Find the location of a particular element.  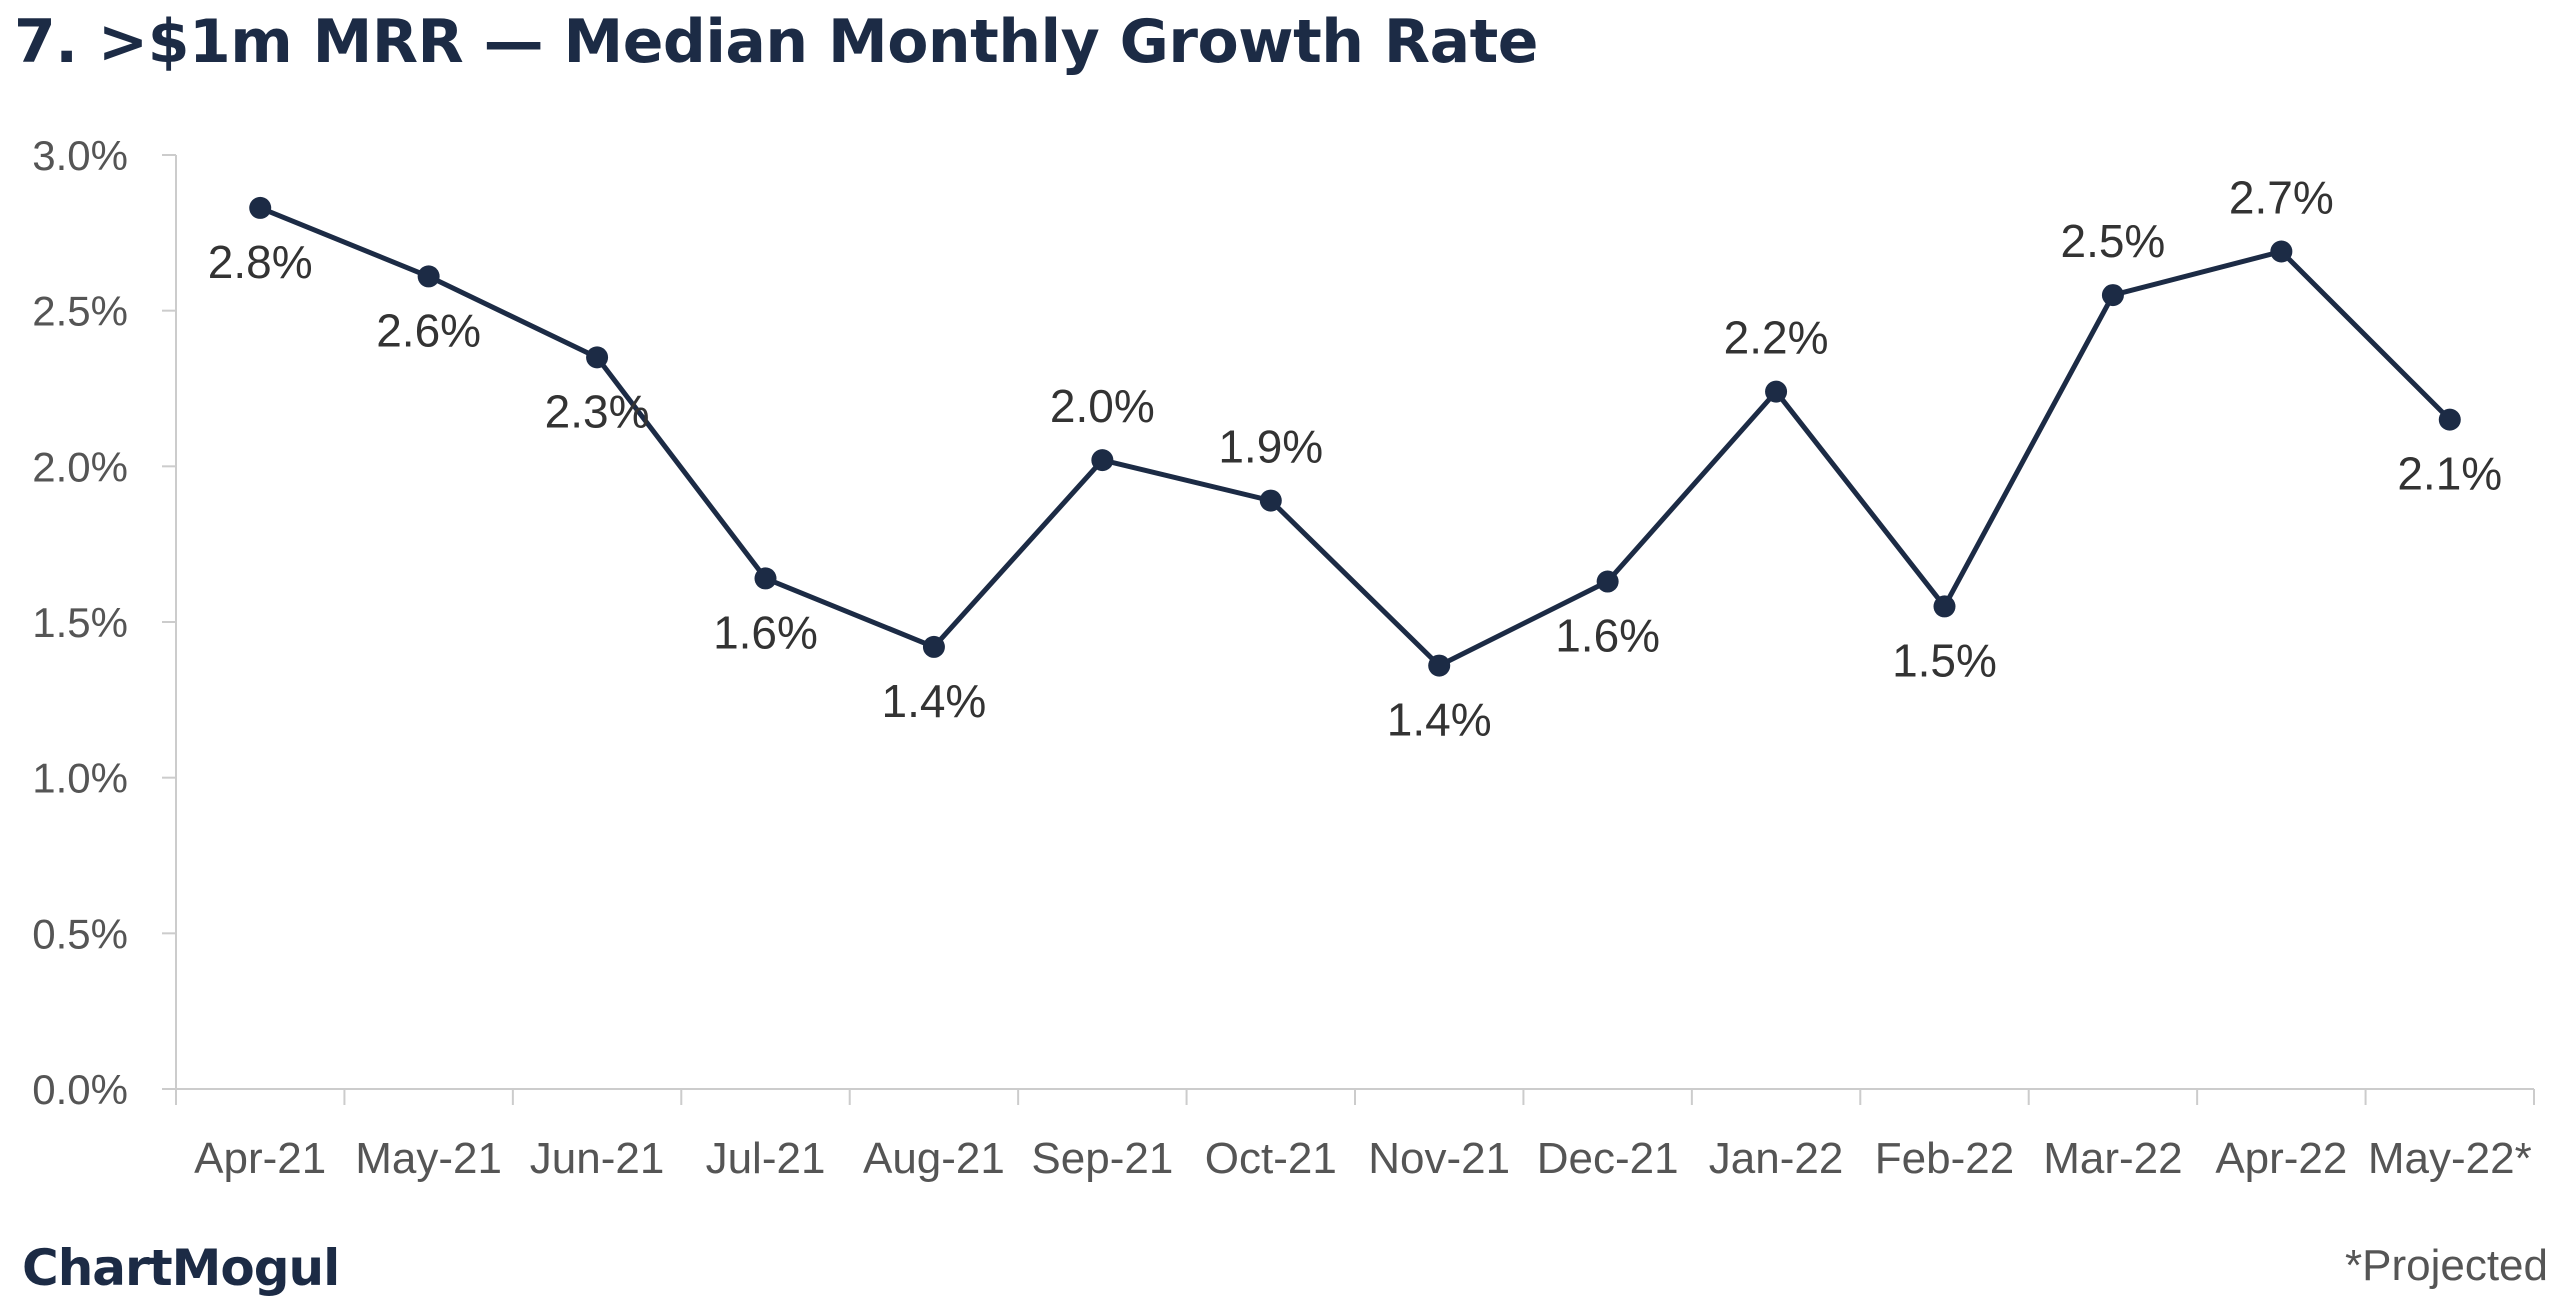

data-label: 2.8% is located at coordinates (260, 262).